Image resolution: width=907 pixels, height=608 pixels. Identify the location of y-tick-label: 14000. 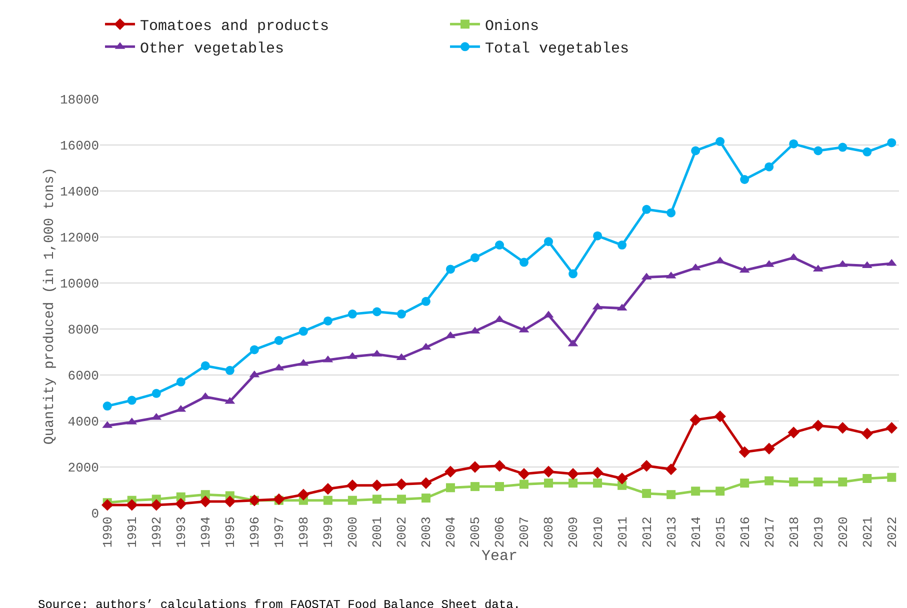
(79, 192).